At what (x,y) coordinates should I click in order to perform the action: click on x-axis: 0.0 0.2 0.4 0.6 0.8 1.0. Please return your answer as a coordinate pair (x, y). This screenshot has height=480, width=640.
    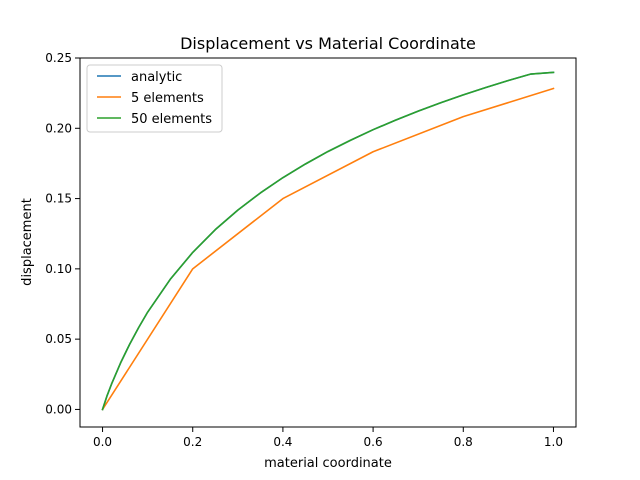
    Looking at the image, I should click on (328, 438).